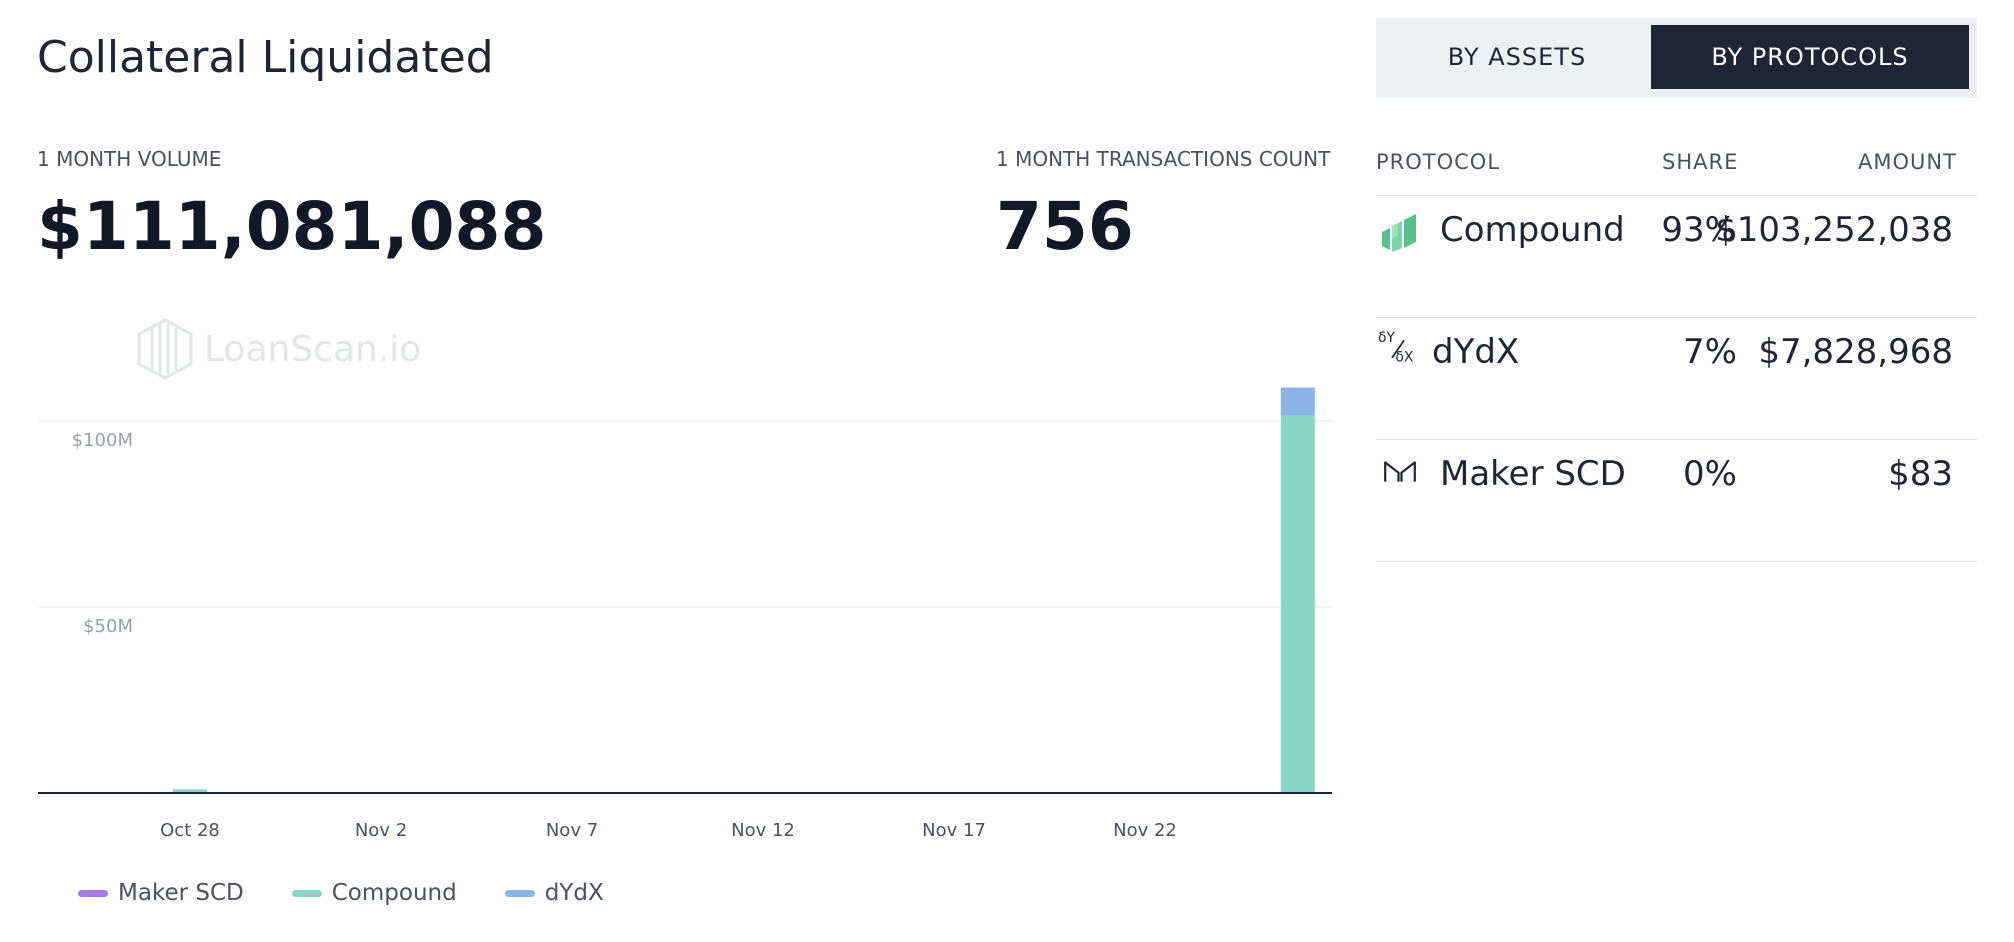 The height and width of the screenshot is (942, 2014). What do you see at coordinates (1387, 338) in the screenshot?
I see `svg-text: δY` at bounding box center [1387, 338].